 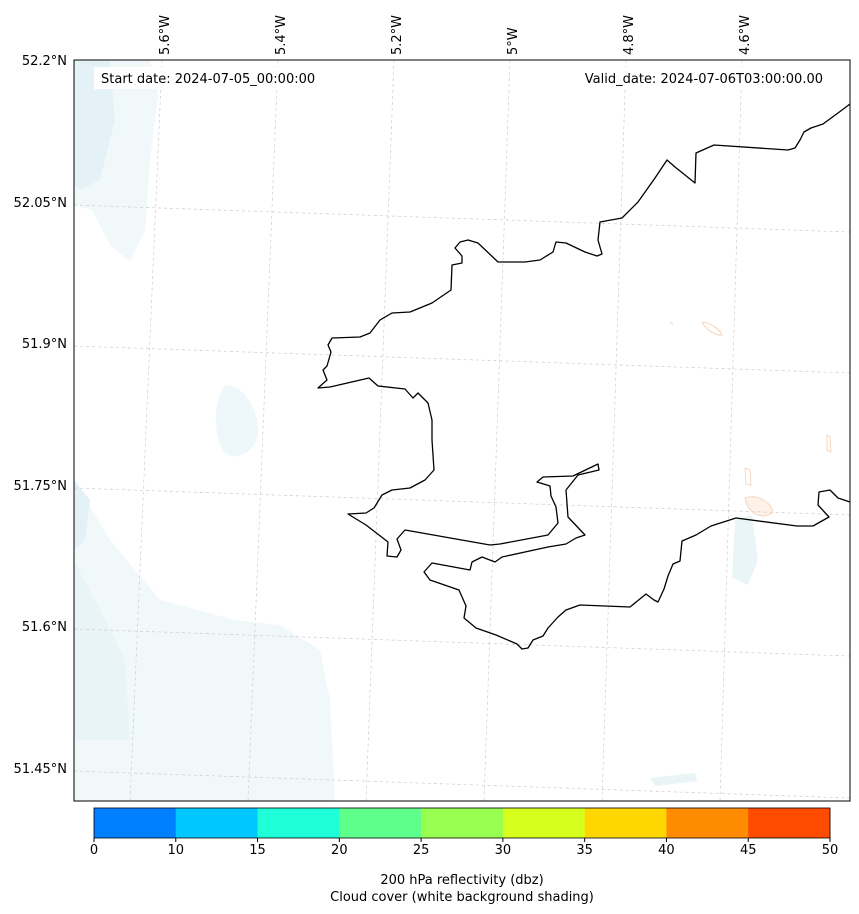 What do you see at coordinates (750, 419) in the screenshot?
I see `reflectivity-contours` at bounding box center [750, 419].